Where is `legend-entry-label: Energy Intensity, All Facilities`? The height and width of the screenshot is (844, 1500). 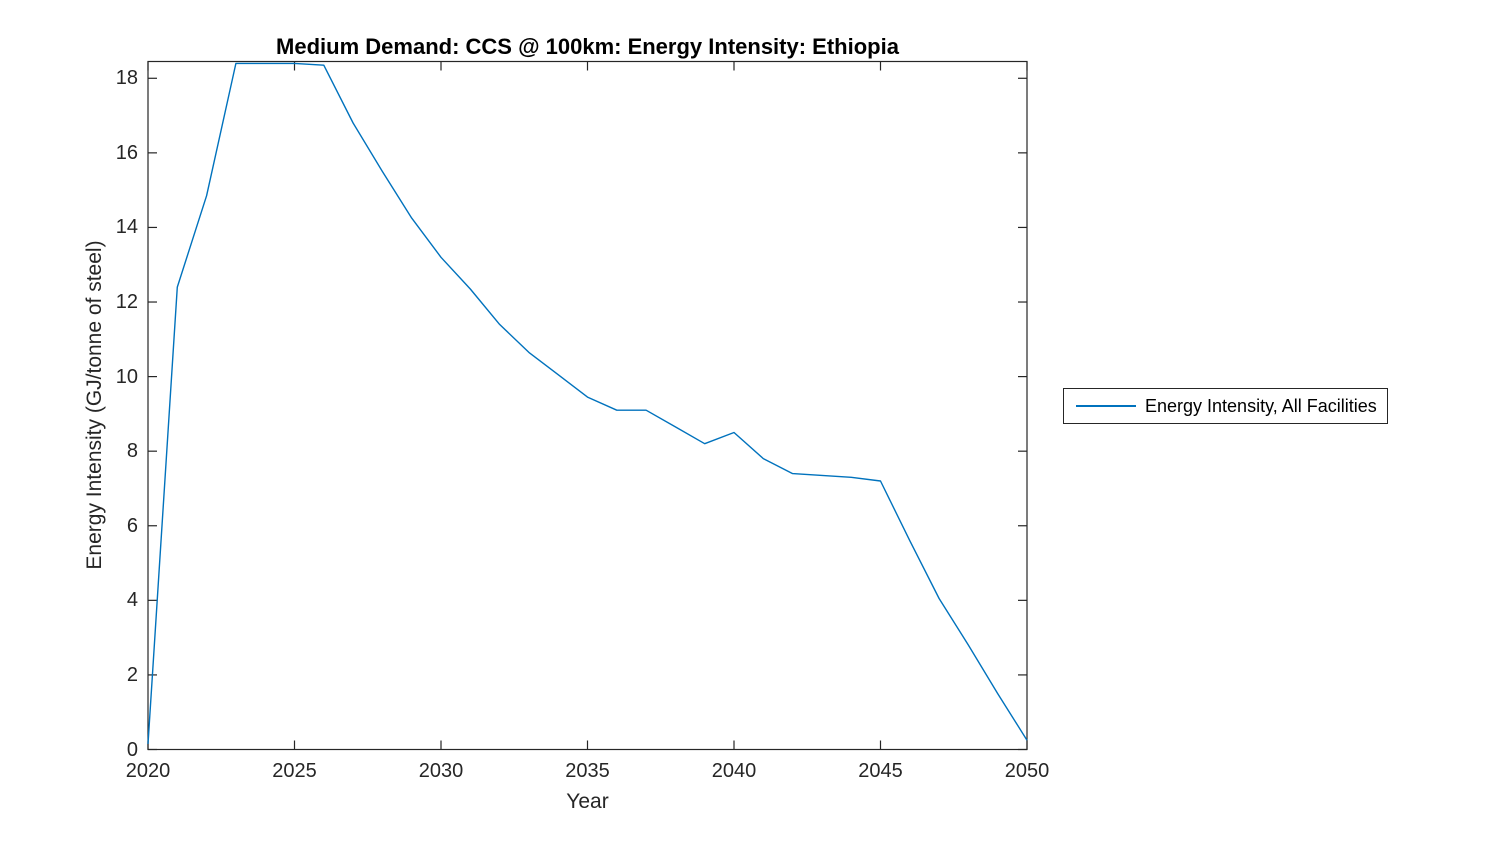 legend-entry-label: Energy Intensity, All Facilities is located at coordinates (1261, 405).